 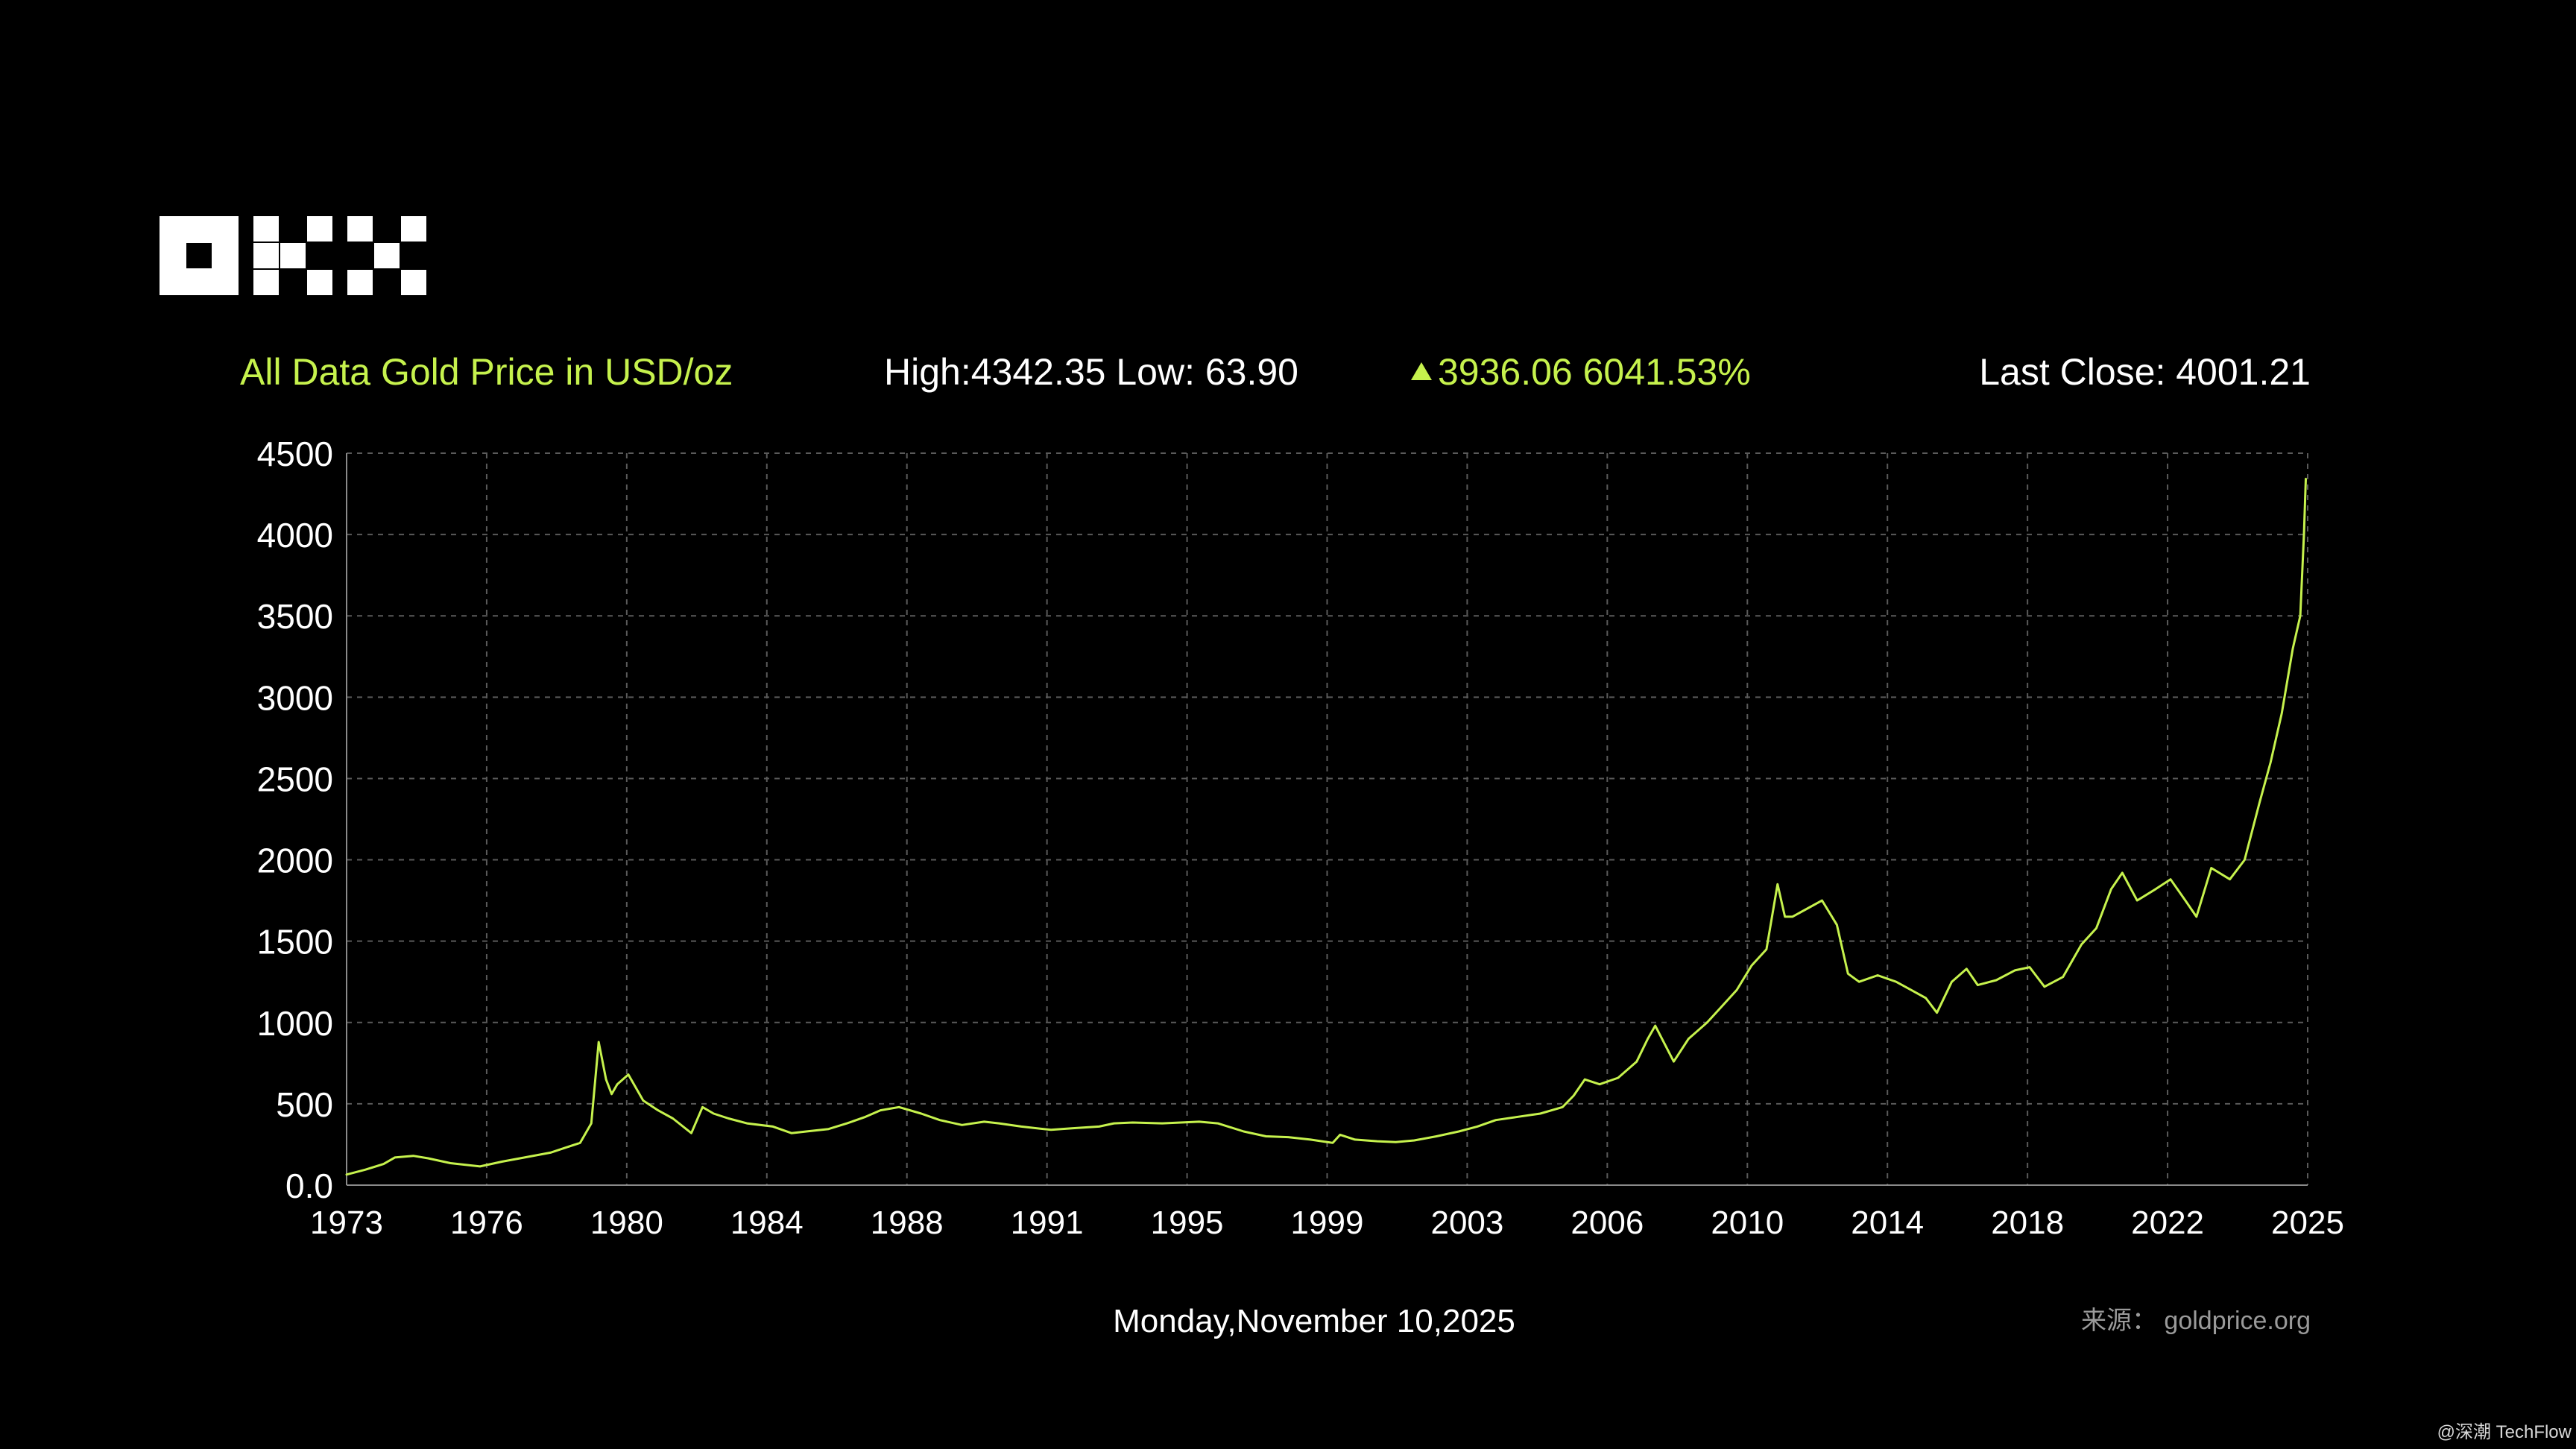 What do you see at coordinates (293, 255) in the screenshot?
I see `okx-logo` at bounding box center [293, 255].